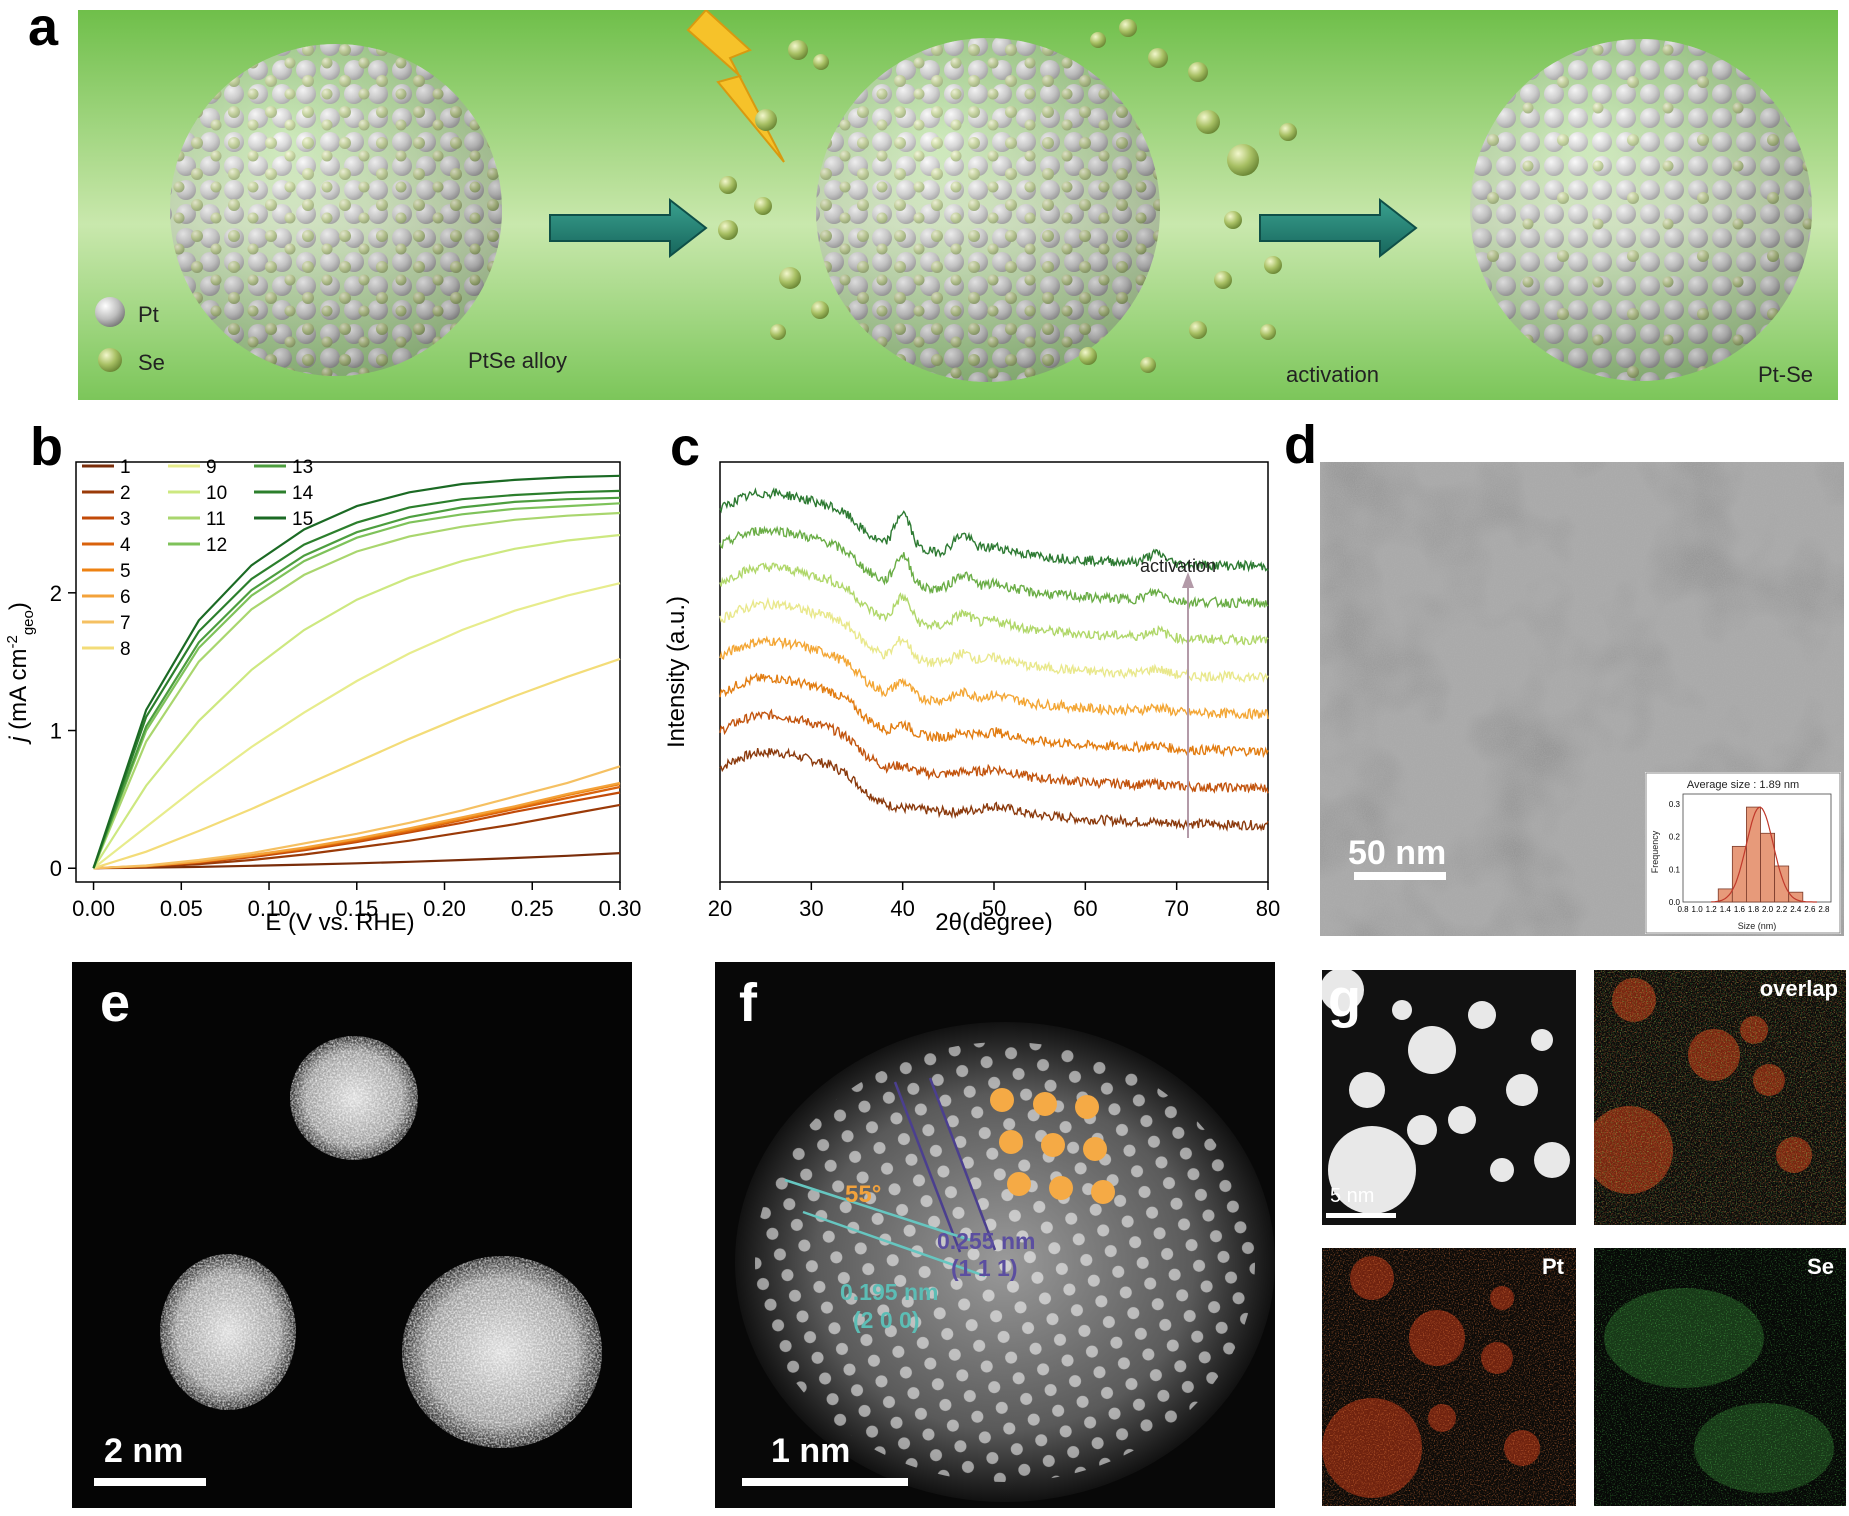  I want to click on y-axis-label: Intensity (a.u.), so click(676, 672).